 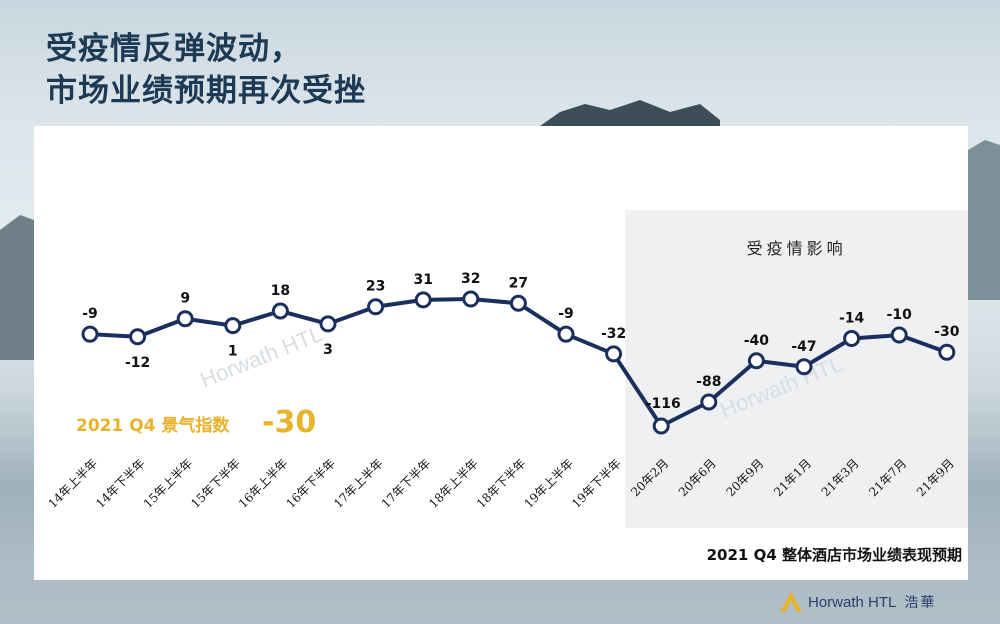 What do you see at coordinates (453, 483) in the screenshot?
I see `x-tick-label: 18年上半年` at bounding box center [453, 483].